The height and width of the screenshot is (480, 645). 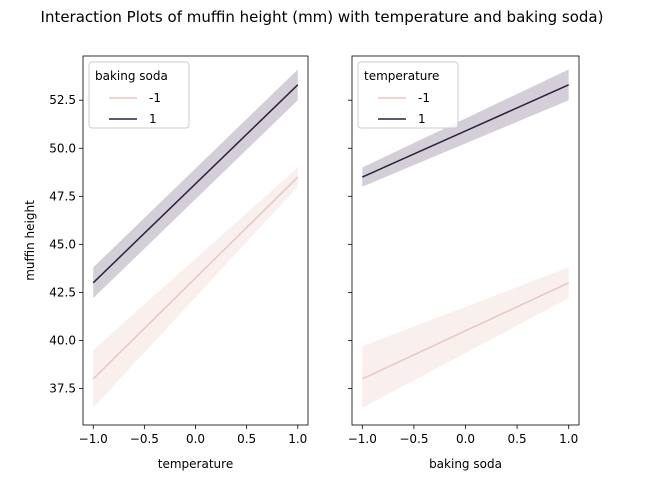 What do you see at coordinates (131, 76) in the screenshot?
I see `legend-title: baking soda` at bounding box center [131, 76].